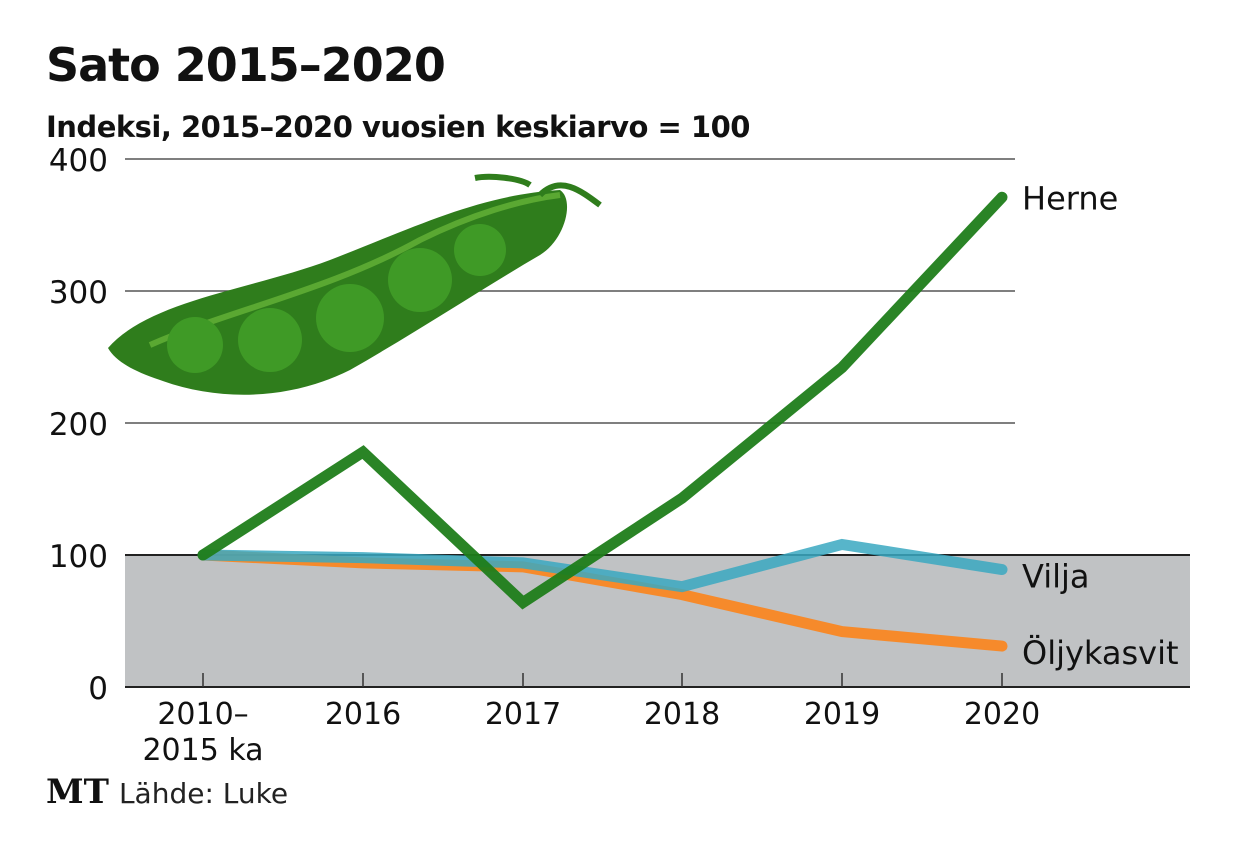 This screenshot has height=854, width=1240. Describe the element at coordinates (78, 557) in the screenshot. I see `y-tick-label: 100` at that location.